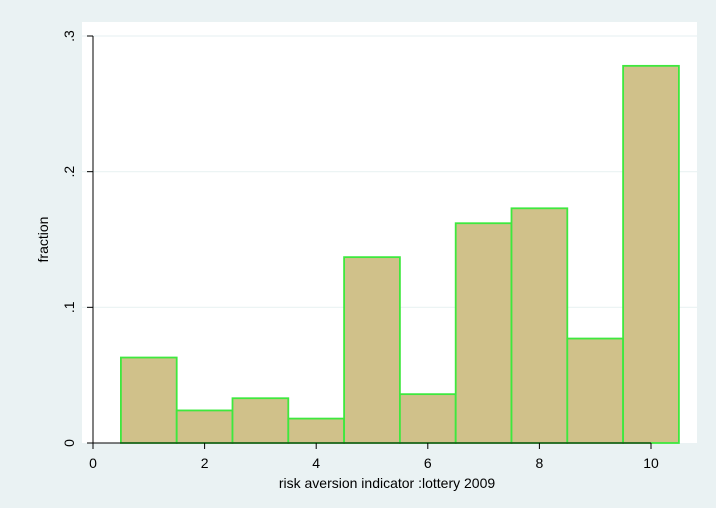 Image resolution: width=716 pixels, height=513 pixels. I want to click on x-tick-label-0: 0, so click(93, 463).